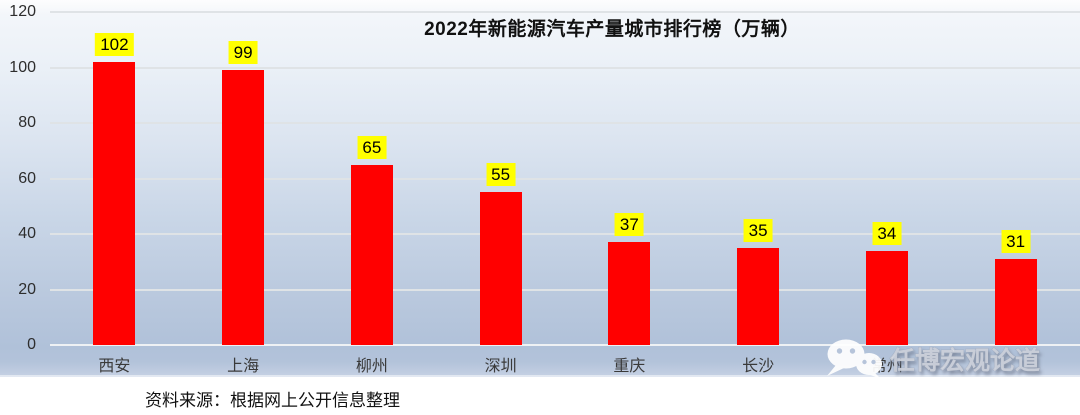  What do you see at coordinates (758, 366) in the screenshot?
I see `x-axis-label: 长沙` at bounding box center [758, 366].